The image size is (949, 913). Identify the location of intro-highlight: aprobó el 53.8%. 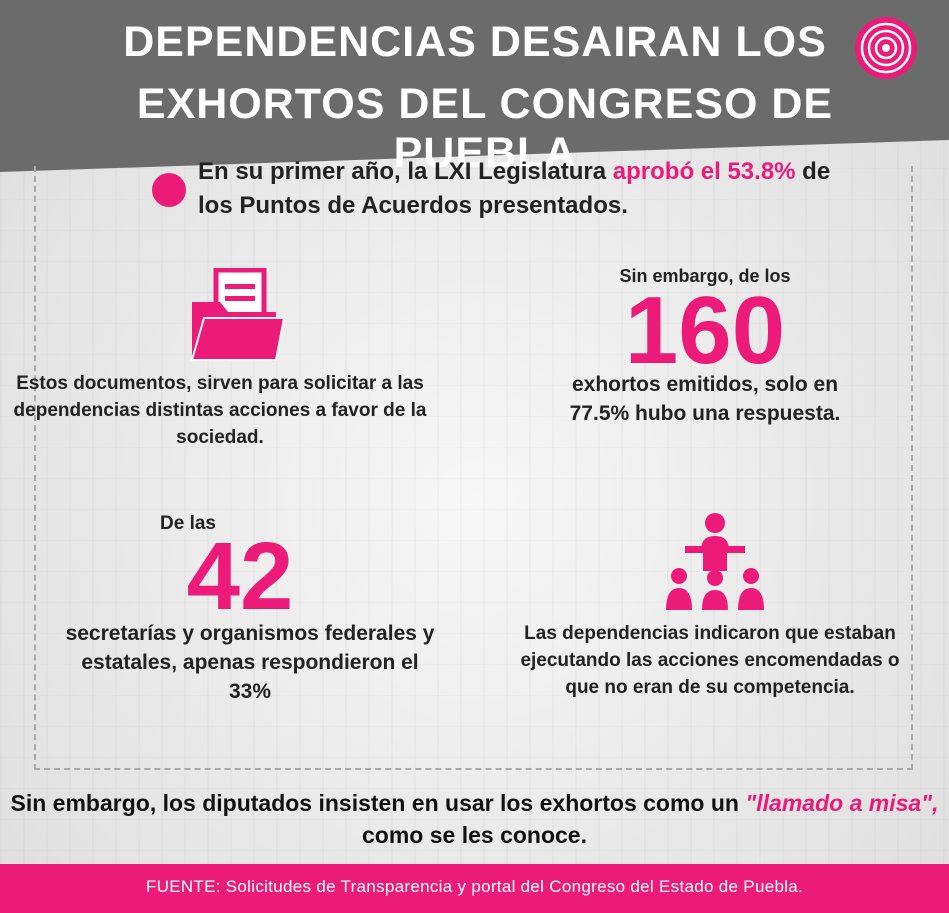
(704, 171).